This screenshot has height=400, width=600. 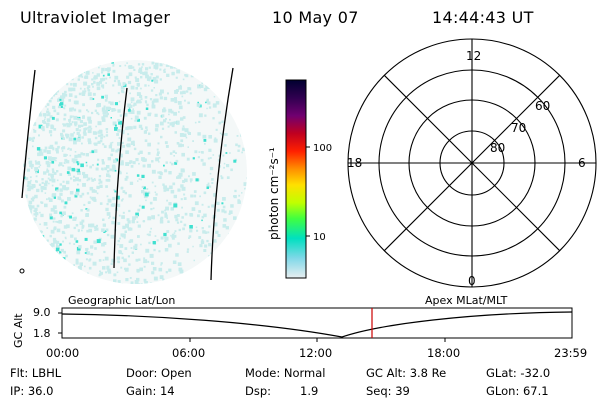 What do you see at coordinates (317, 324) in the screenshot?
I see `altitude-curve` at bounding box center [317, 324].